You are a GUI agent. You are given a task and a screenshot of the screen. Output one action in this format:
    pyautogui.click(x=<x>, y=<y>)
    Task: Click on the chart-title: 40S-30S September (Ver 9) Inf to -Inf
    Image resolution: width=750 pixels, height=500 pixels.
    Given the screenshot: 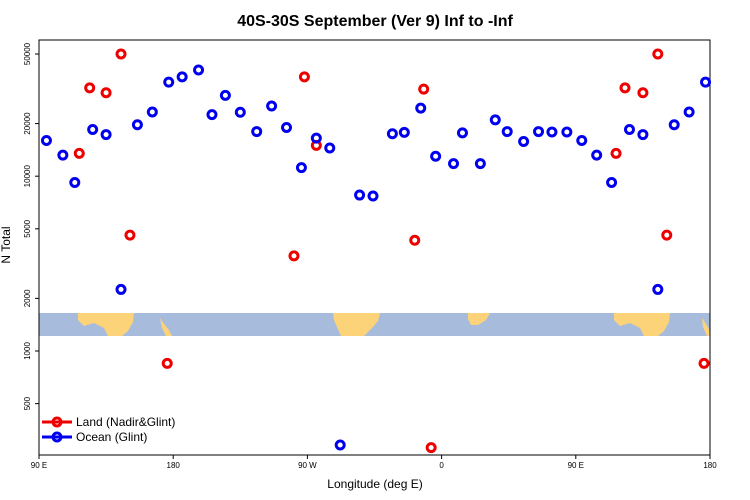 What is the action you would take?
    pyautogui.click(x=375, y=21)
    